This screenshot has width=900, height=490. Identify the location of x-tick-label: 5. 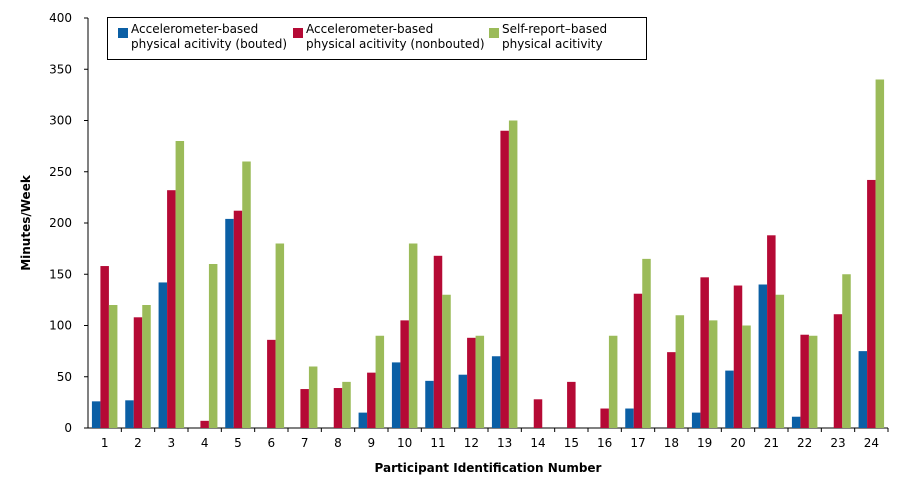
(238, 443).